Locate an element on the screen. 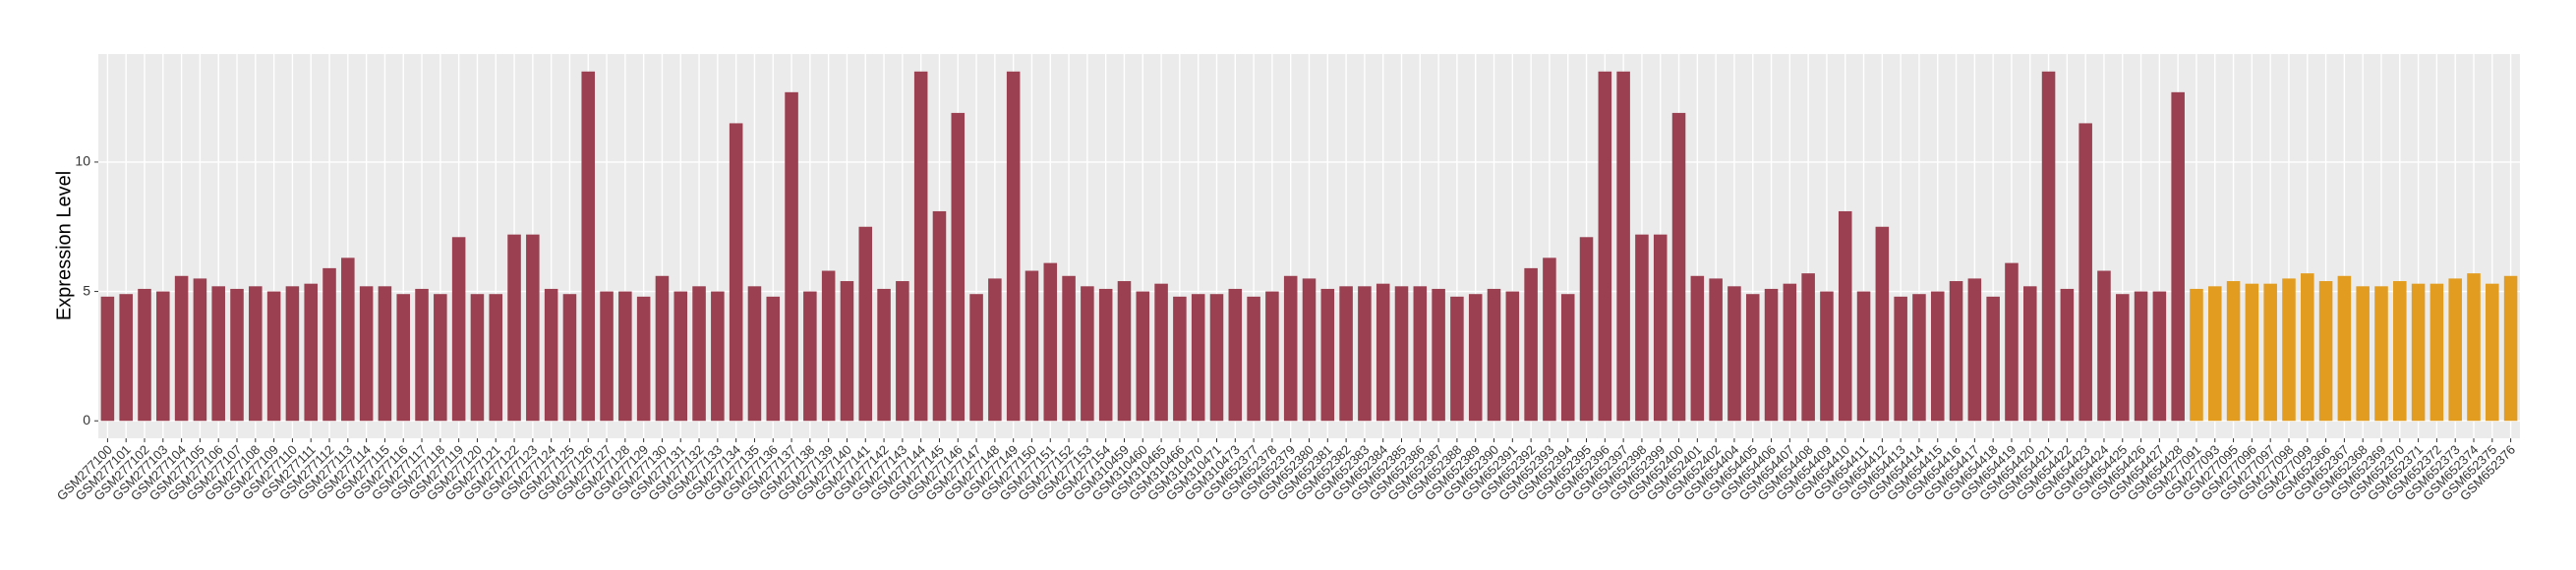 This screenshot has width=2576, height=570. y-tick-label: 5 is located at coordinates (86, 290).